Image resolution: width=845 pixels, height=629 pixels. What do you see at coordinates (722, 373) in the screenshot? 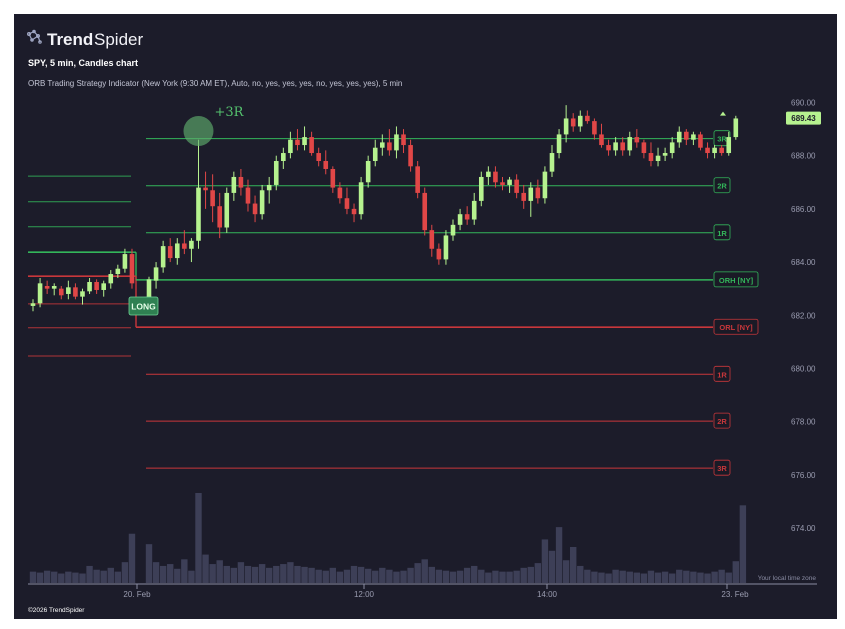
I see `target-down-label-box` at bounding box center [722, 373].